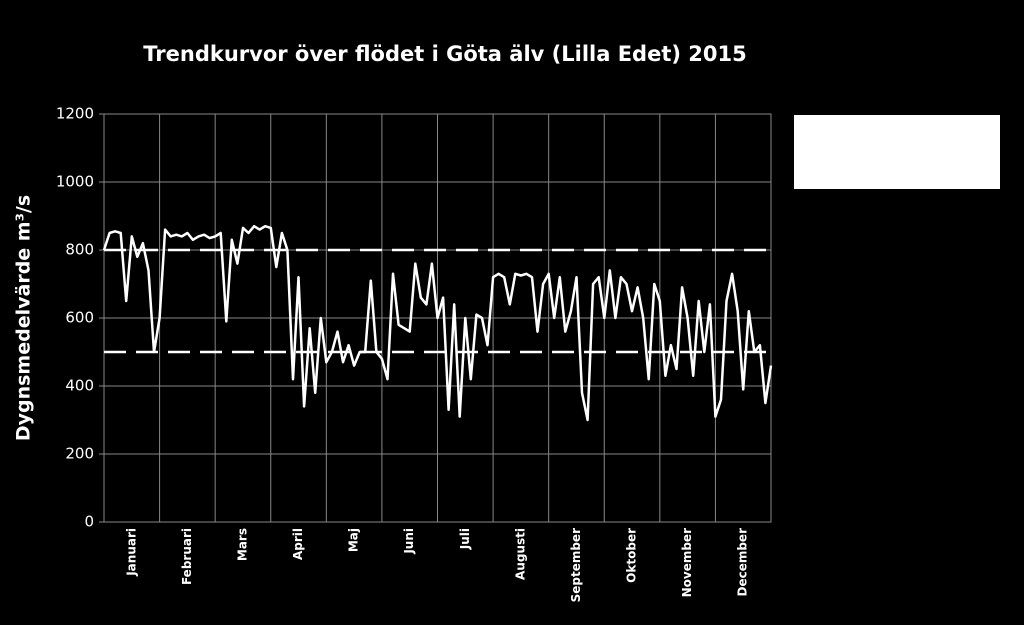 The height and width of the screenshot is (625, 1024). I want to click on x-tick-label: Maj, so click(354, 540).